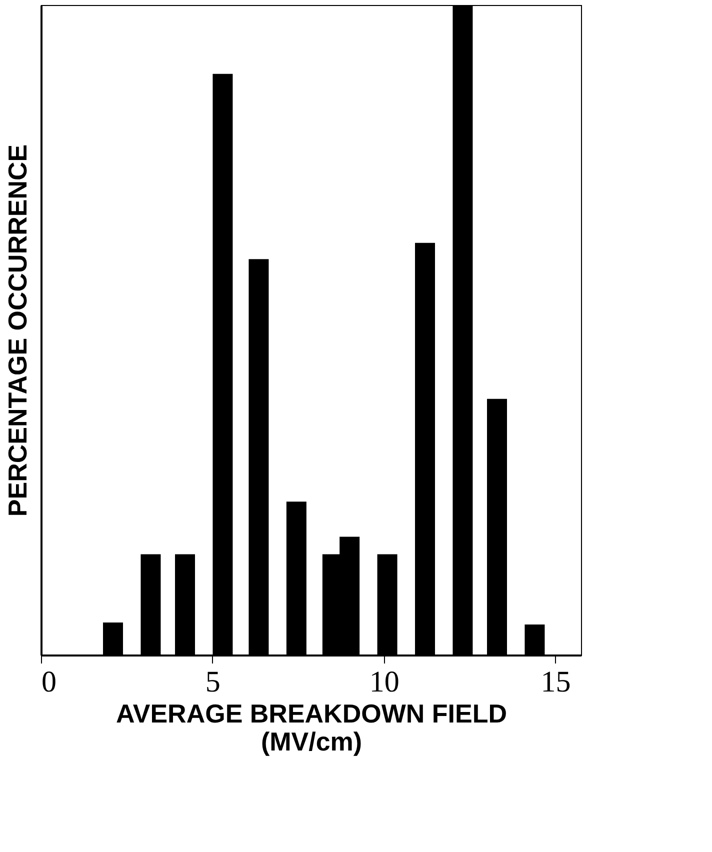 The height and width of the screenshot is (852, 712). What do you see at coordinates (555, 682) in the screenshot?
I see `x-tick-label: 15` at bounding box center [555, 682].